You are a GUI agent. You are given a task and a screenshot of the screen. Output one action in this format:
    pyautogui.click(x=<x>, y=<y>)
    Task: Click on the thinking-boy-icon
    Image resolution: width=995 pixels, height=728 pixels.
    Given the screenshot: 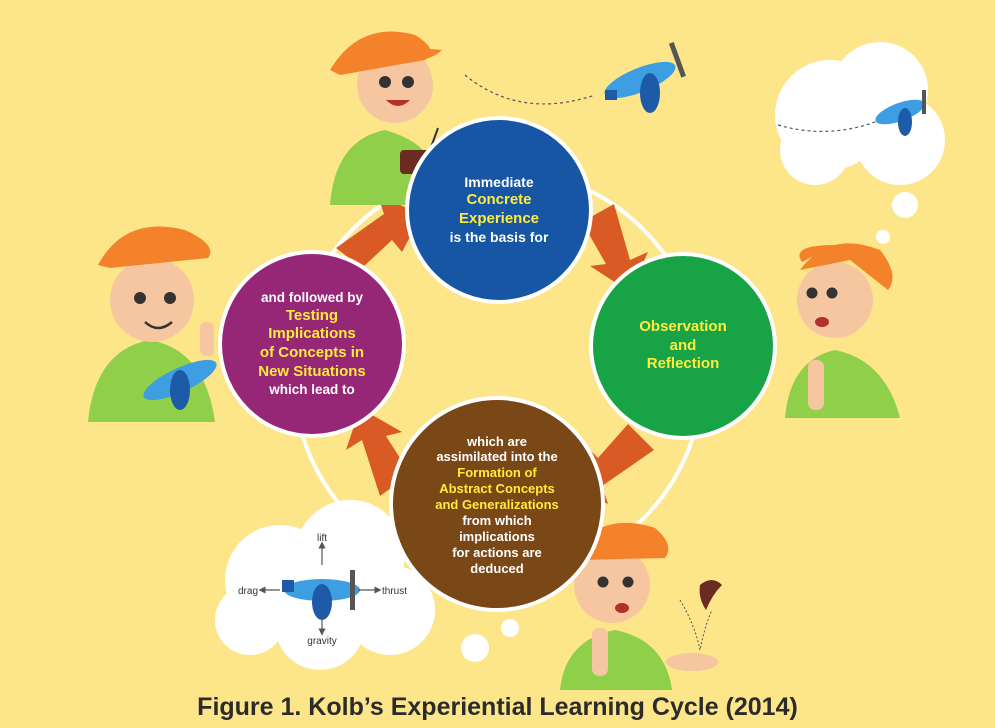 What is the action you would take?
    pyautogui.click(x=842, y=330)
    